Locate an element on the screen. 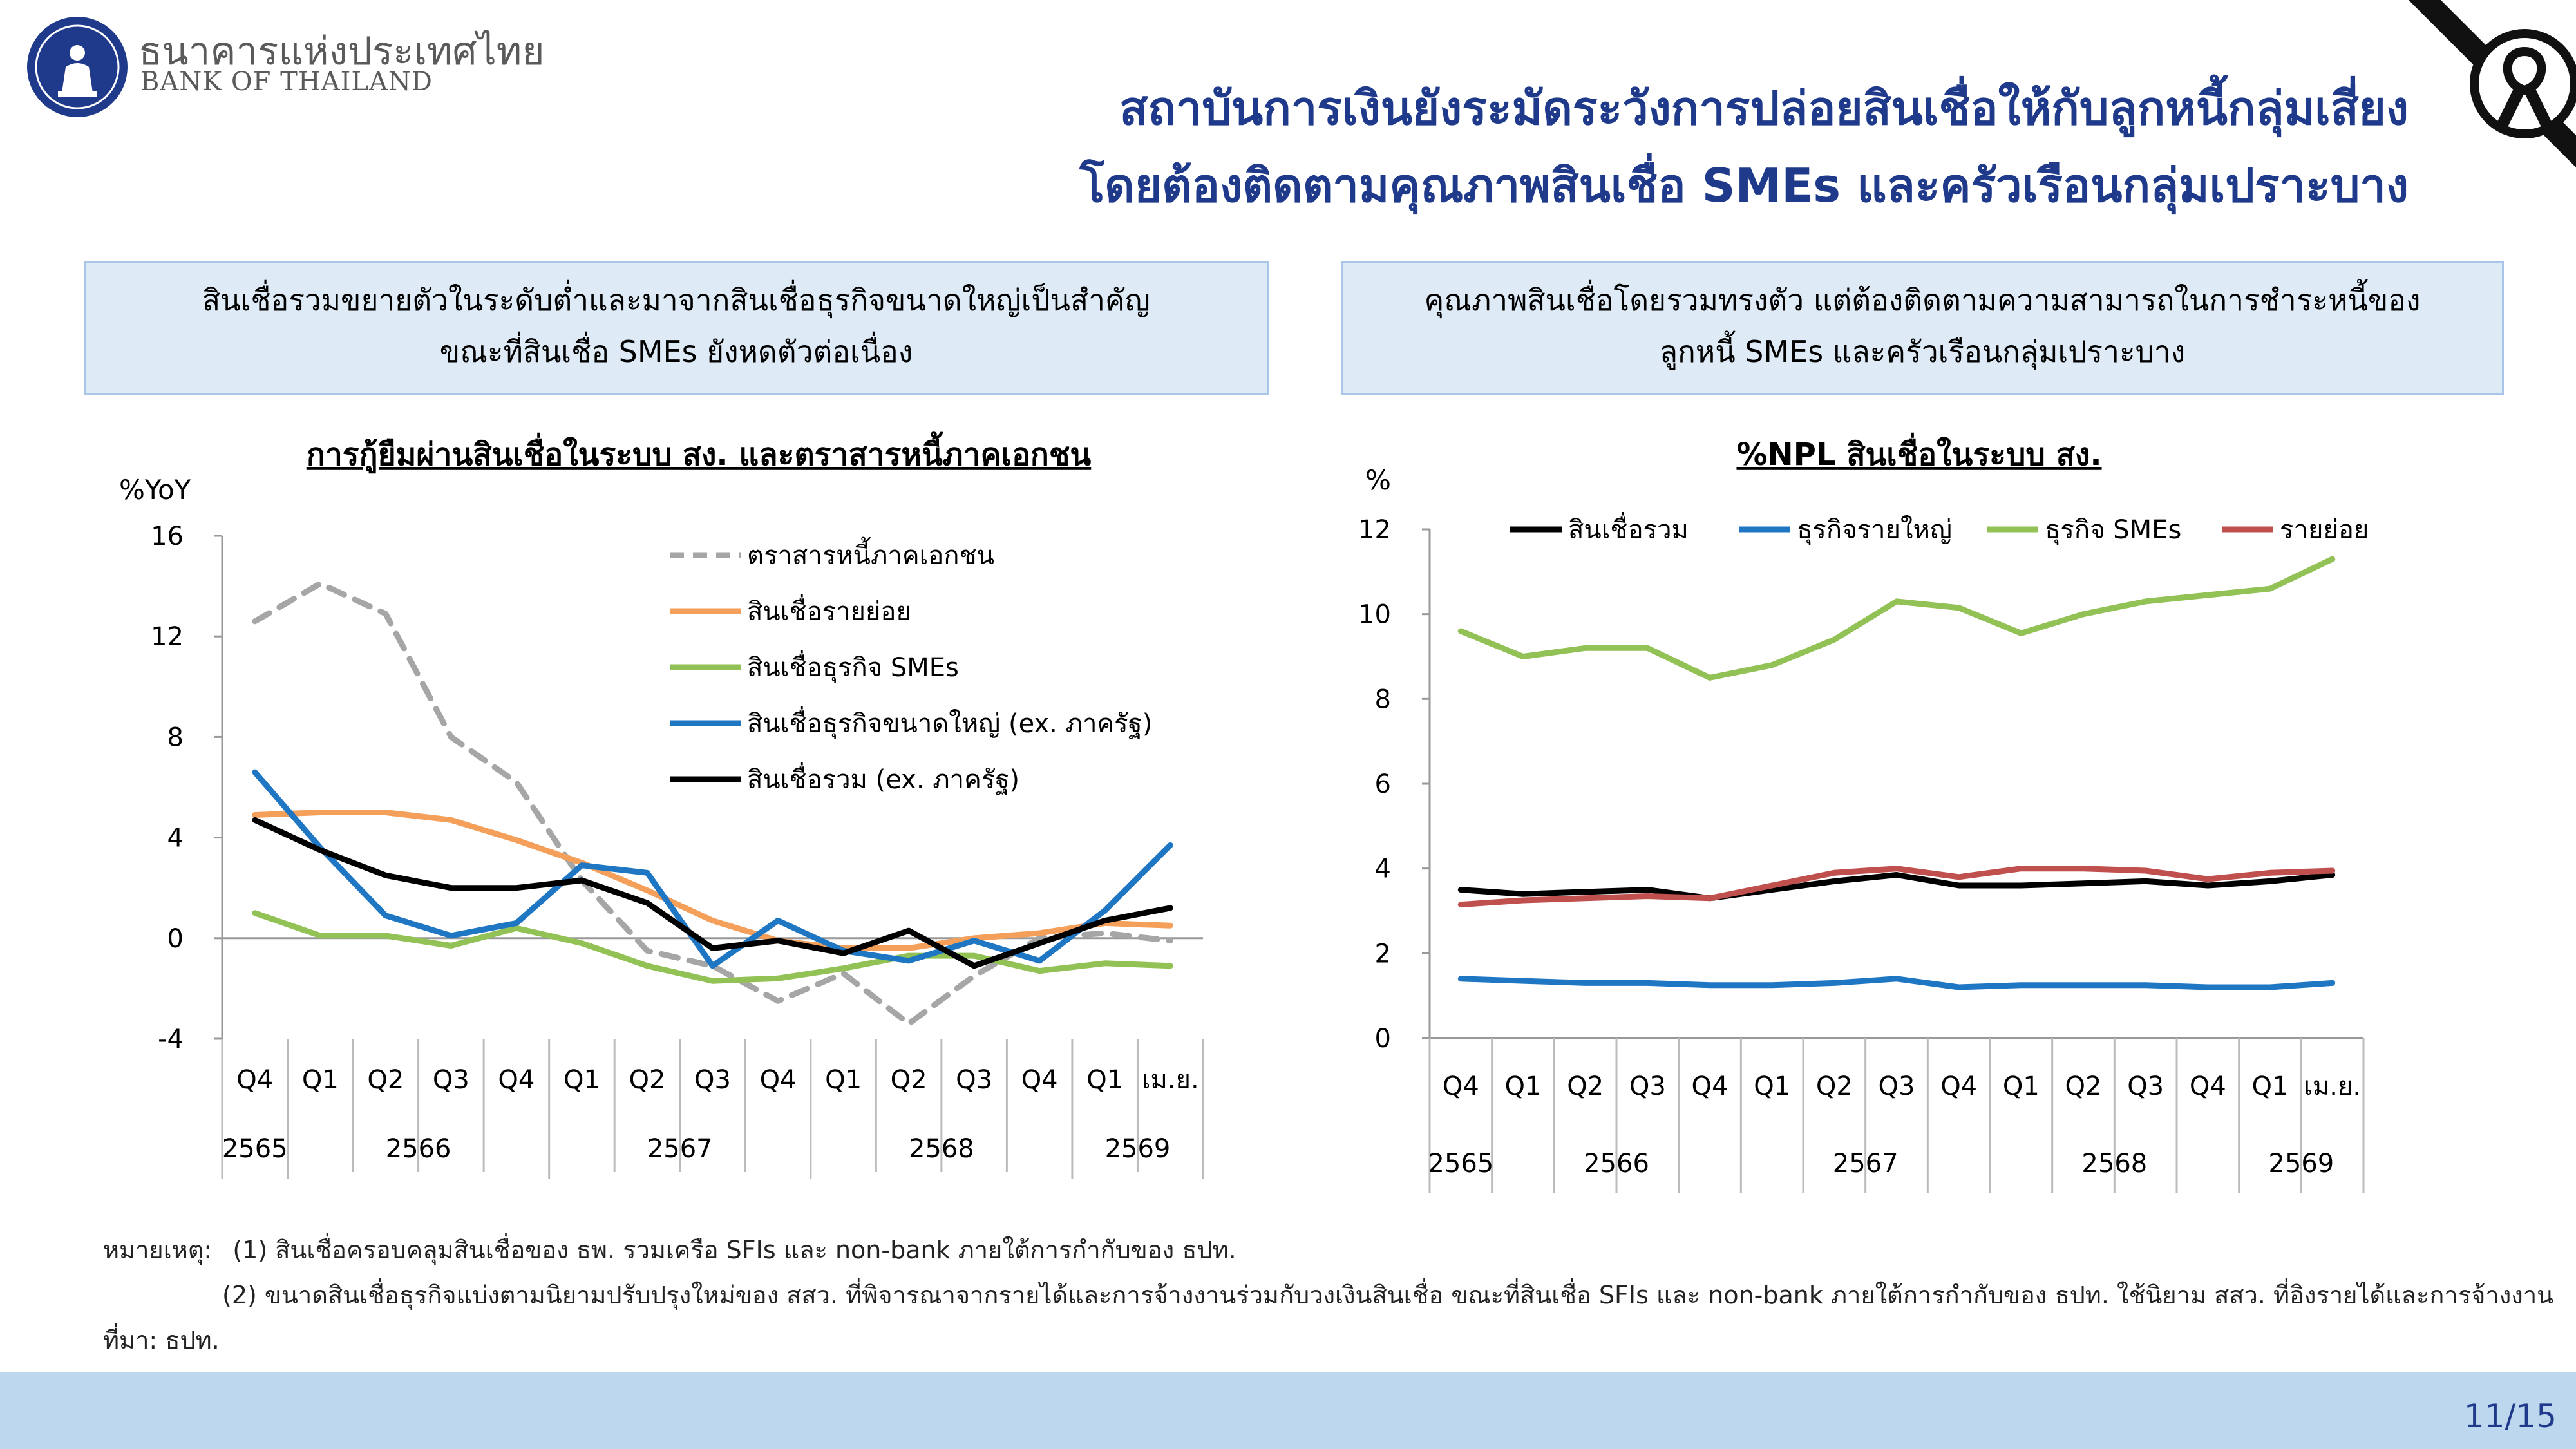 The height and width of the screenshot is (1449, 2576). bank-name-english: BANK OF THAILAND is located at coordinates (286, 82).